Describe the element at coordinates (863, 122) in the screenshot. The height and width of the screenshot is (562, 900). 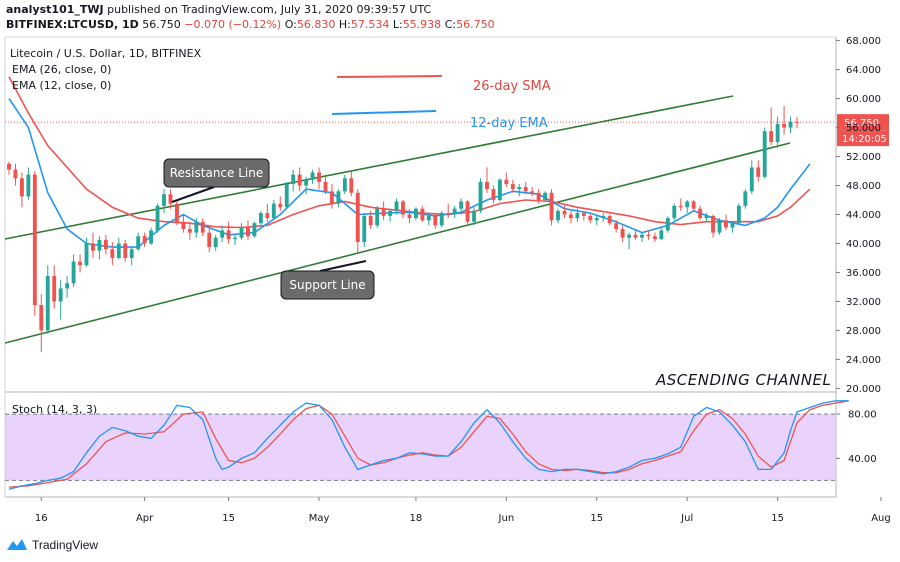
I see `last-price-tag` at that location.